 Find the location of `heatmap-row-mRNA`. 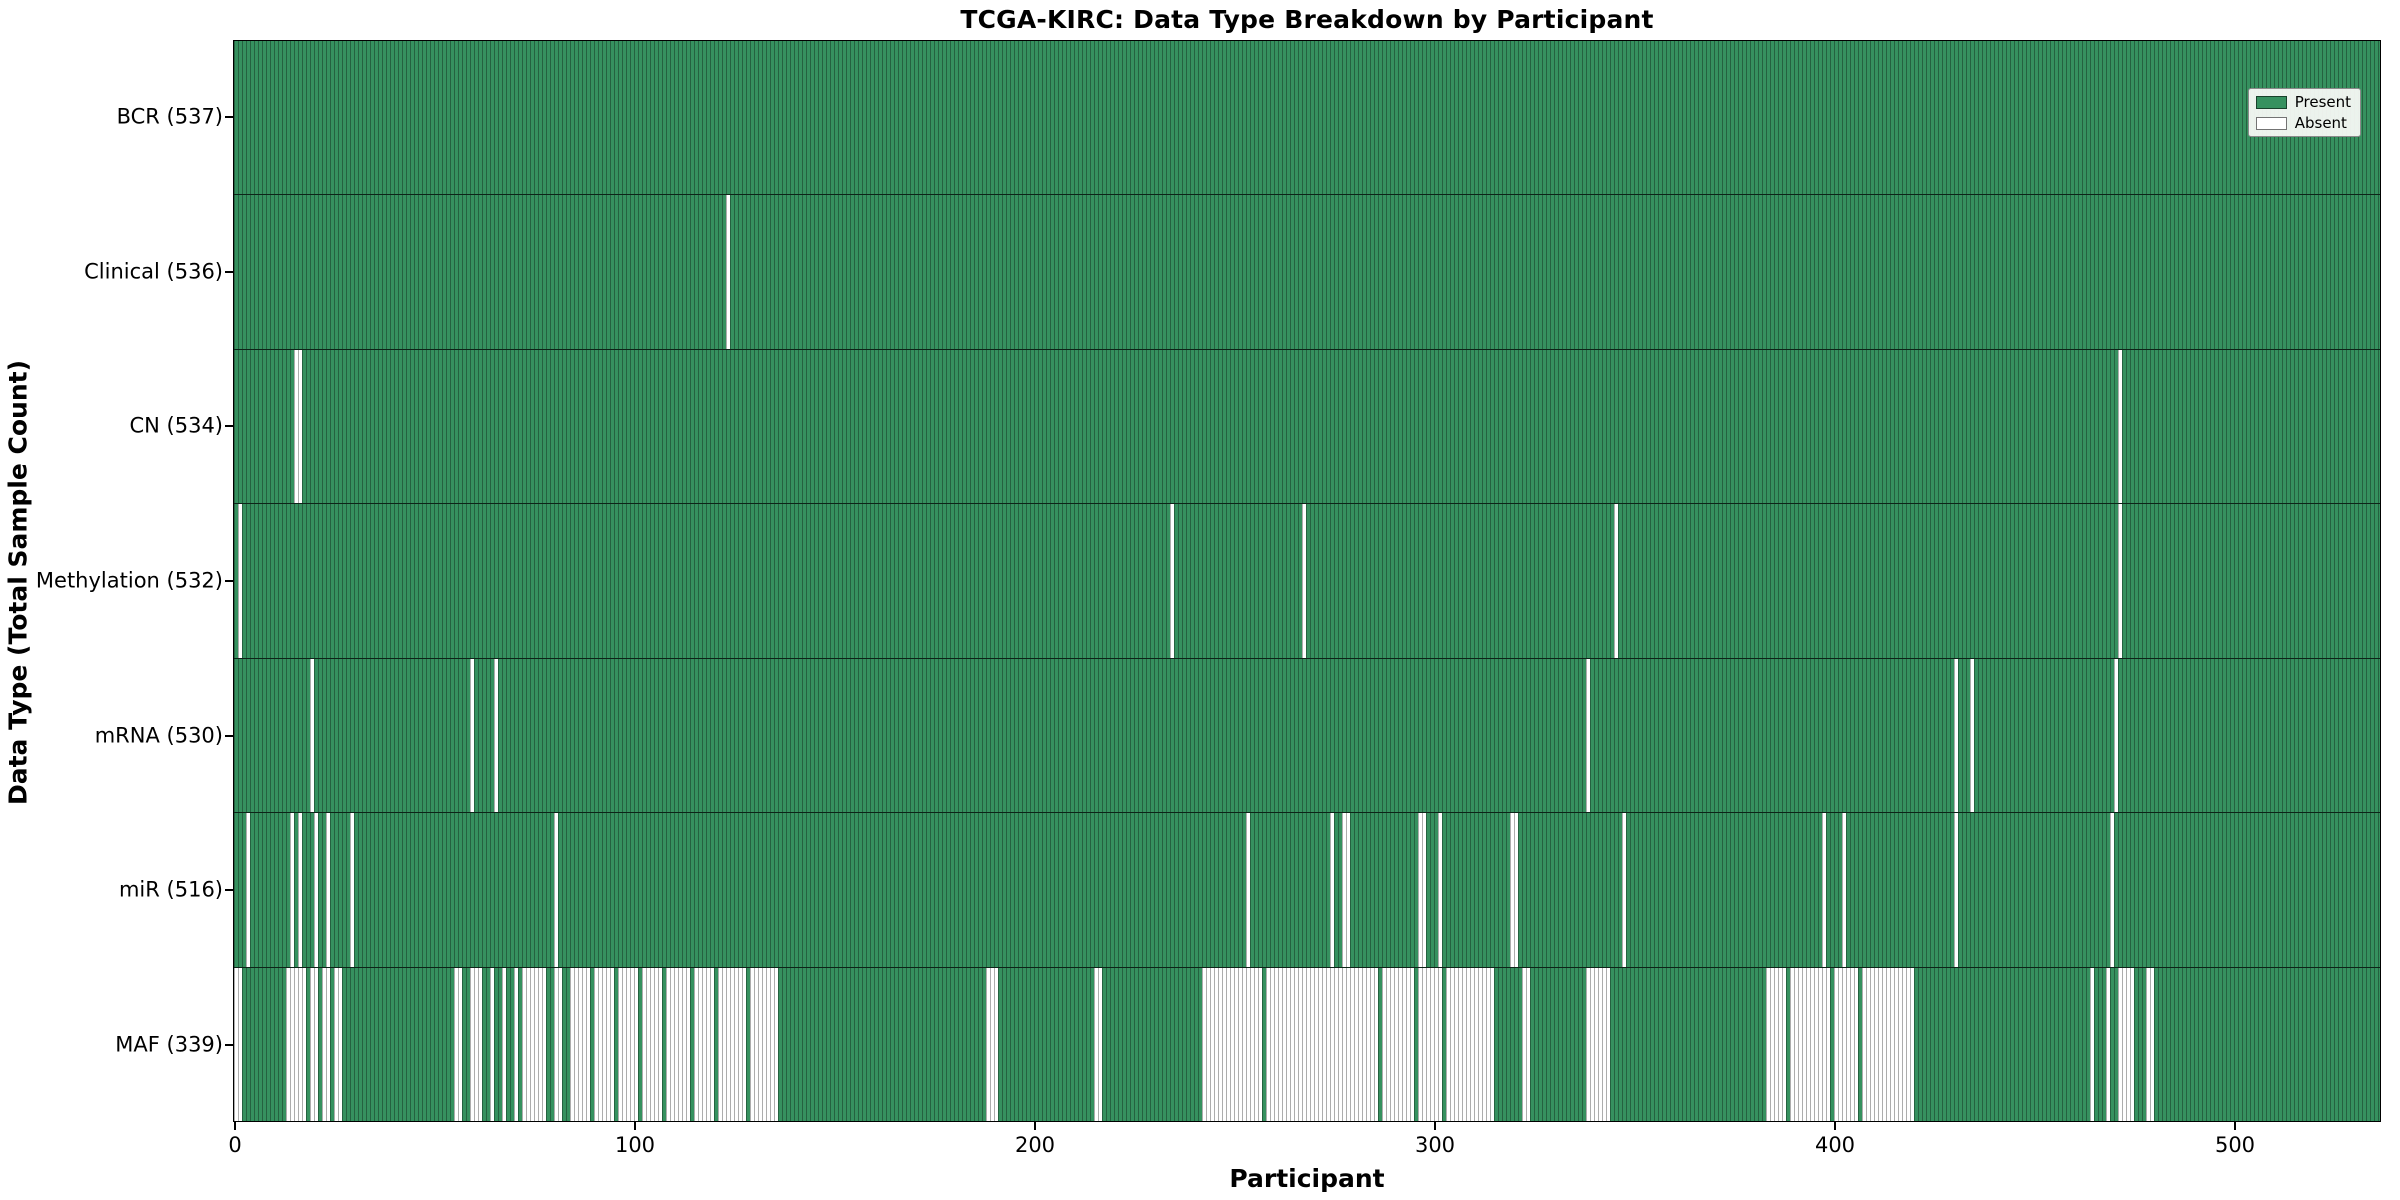

heatmap-row-mRNA is located at coordinates (1307, 735).